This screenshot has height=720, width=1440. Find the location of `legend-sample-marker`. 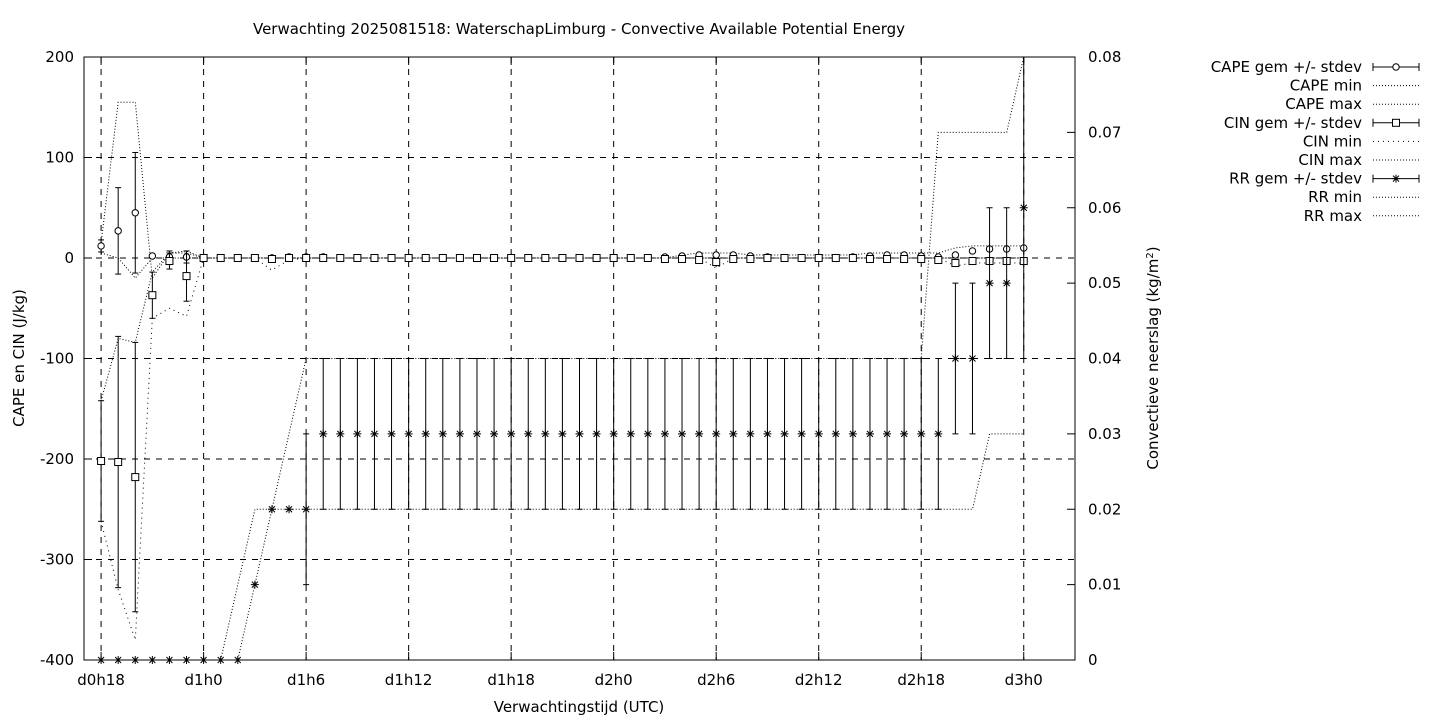

legend-sample-marker is located at coordinates (1396, 178).